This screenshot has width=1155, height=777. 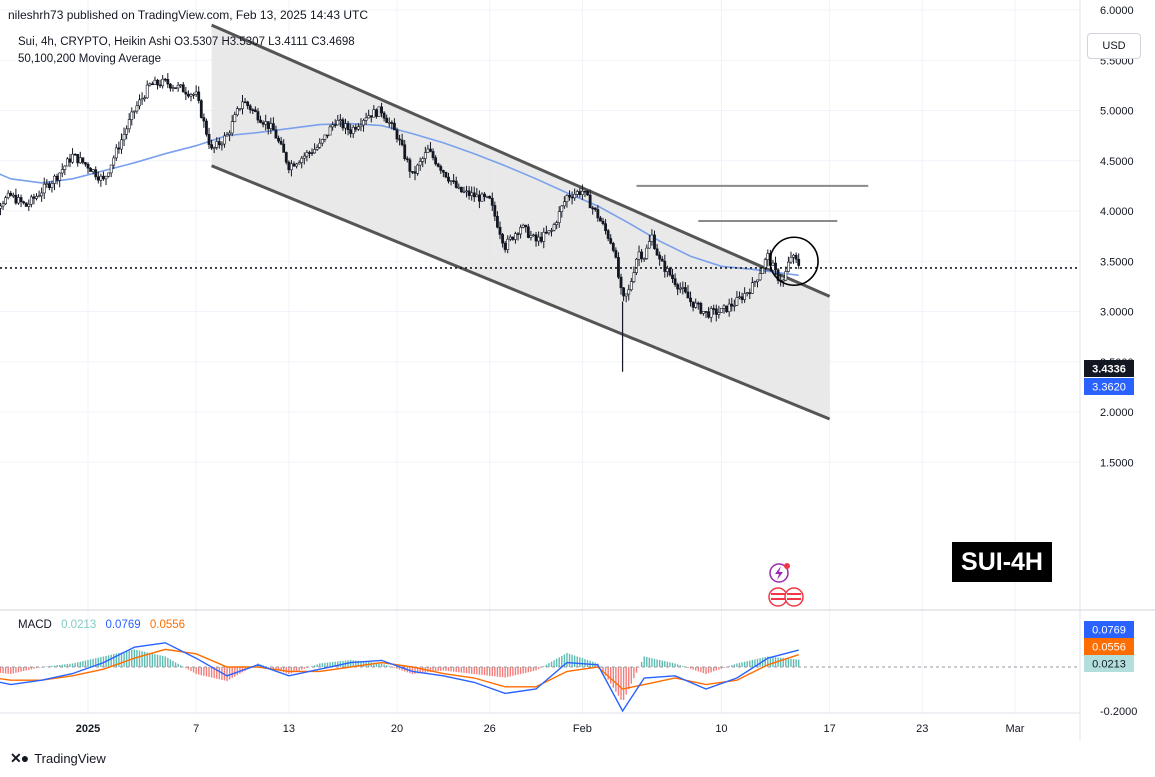 I want to click on footer-brand: ✕● TradingView, so click(x=58, y=758).